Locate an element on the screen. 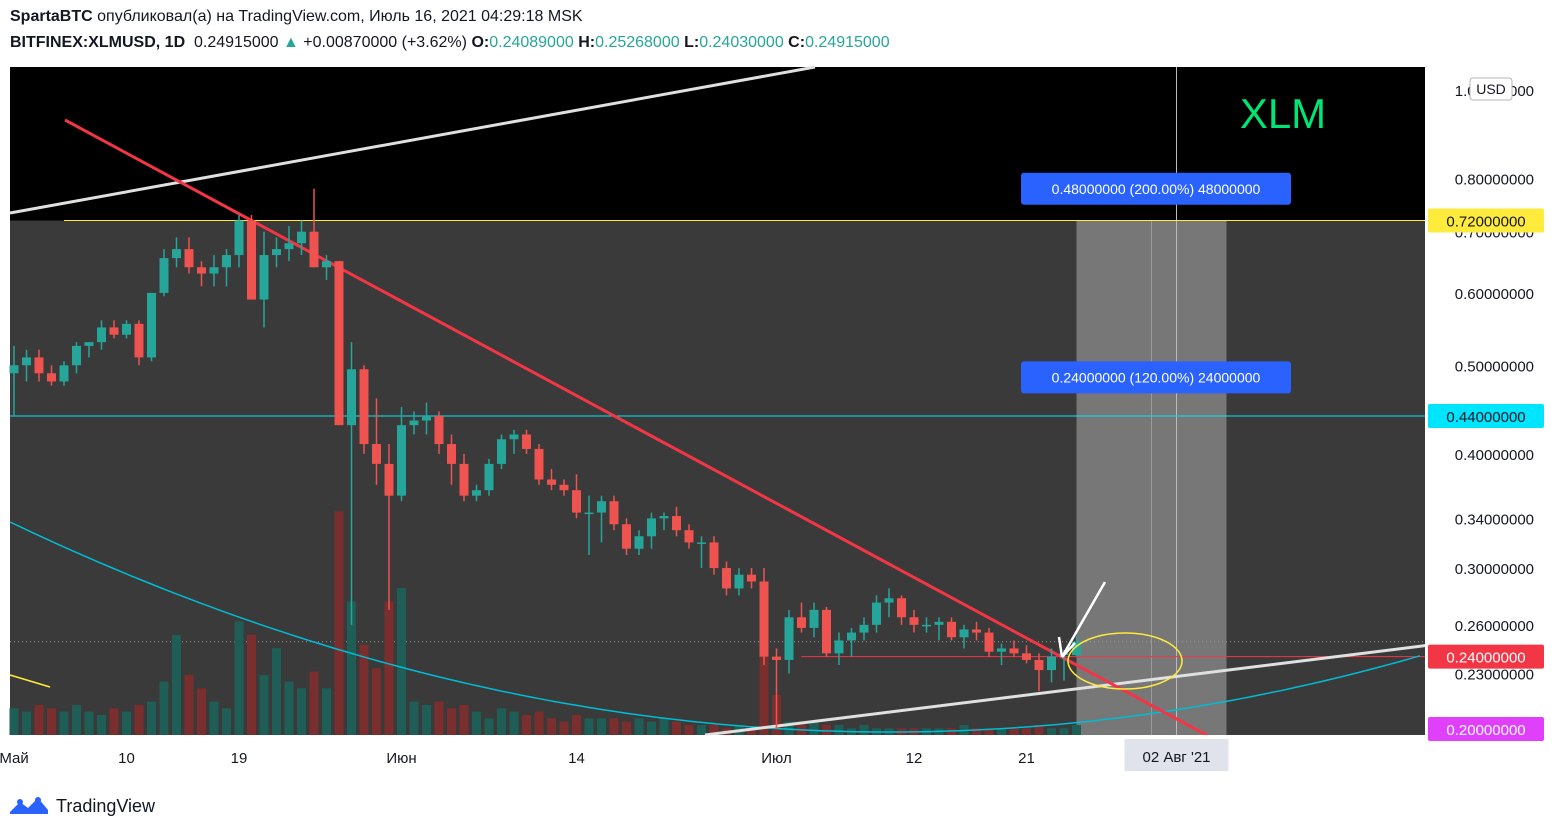  price-label-text: 0.44000000 is located at coordinates (1485, 417).